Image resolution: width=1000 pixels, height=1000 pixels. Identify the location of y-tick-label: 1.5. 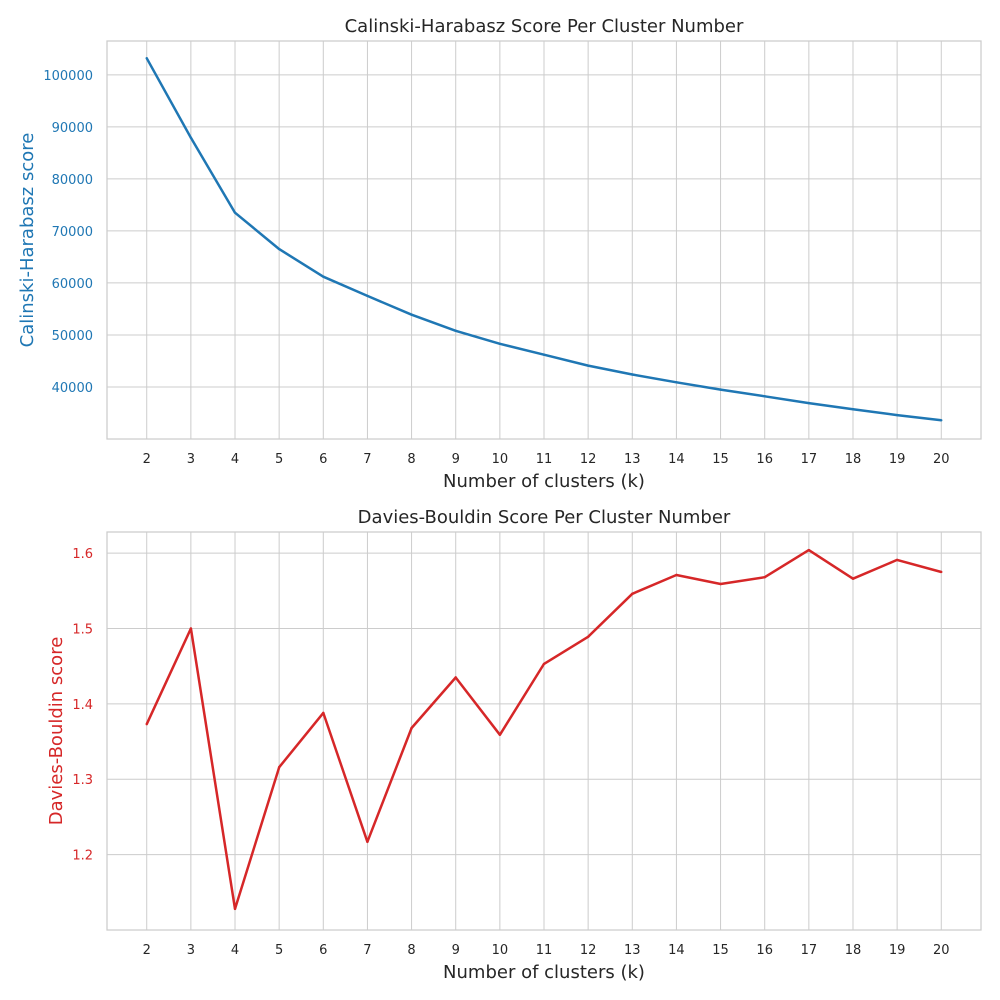
(82, 629).